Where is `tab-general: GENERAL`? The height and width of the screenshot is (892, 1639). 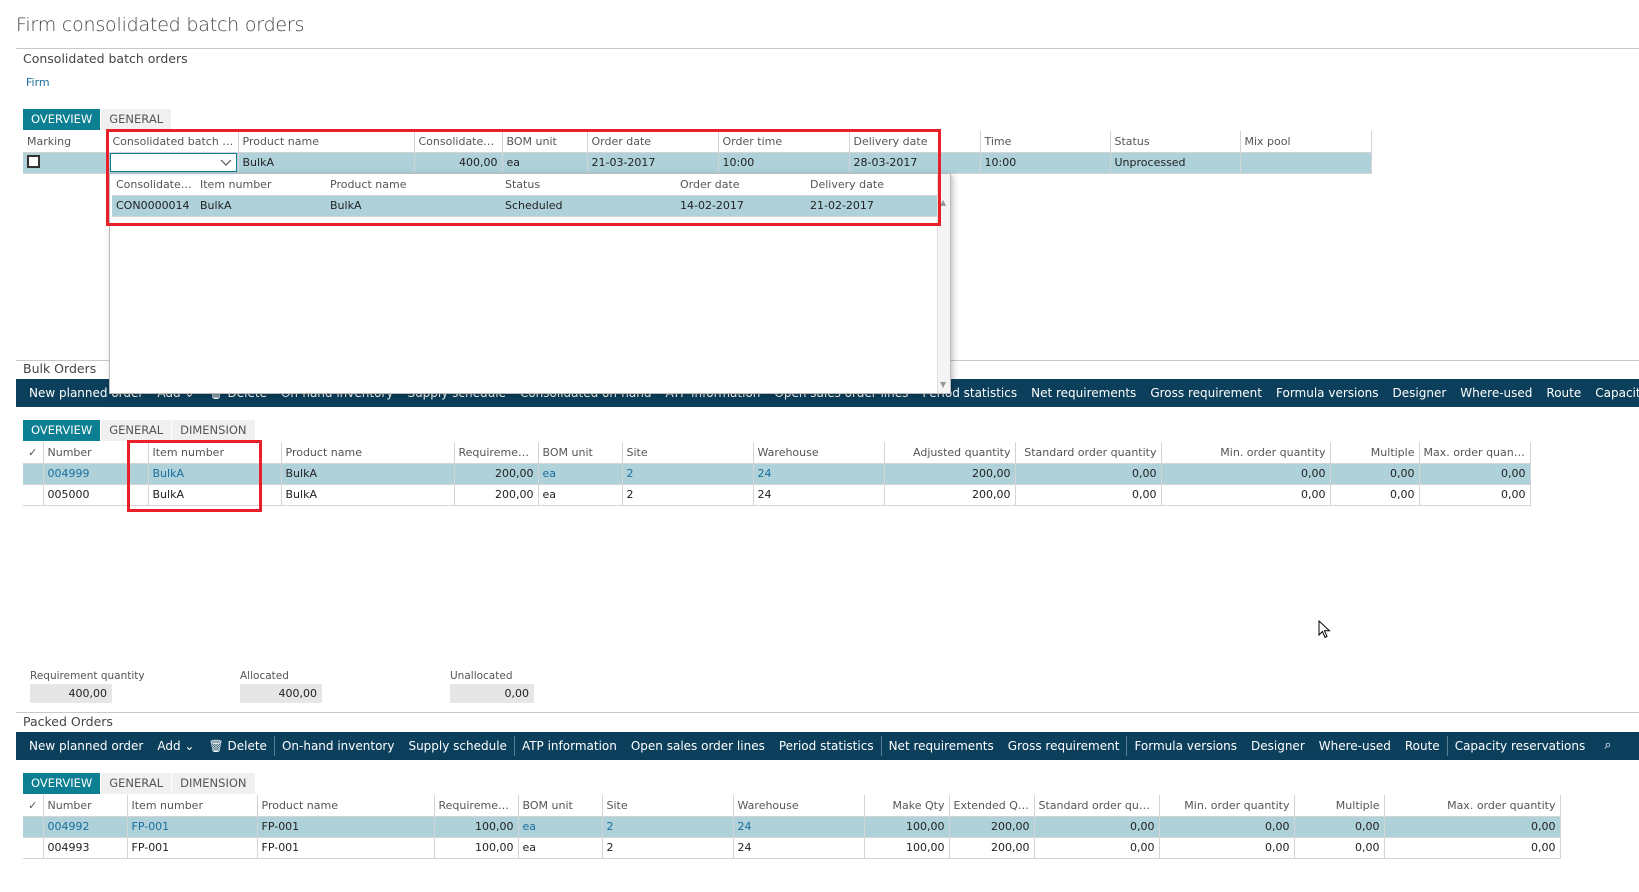 tab-general: GENERAL is located at coordinates (136, 119).